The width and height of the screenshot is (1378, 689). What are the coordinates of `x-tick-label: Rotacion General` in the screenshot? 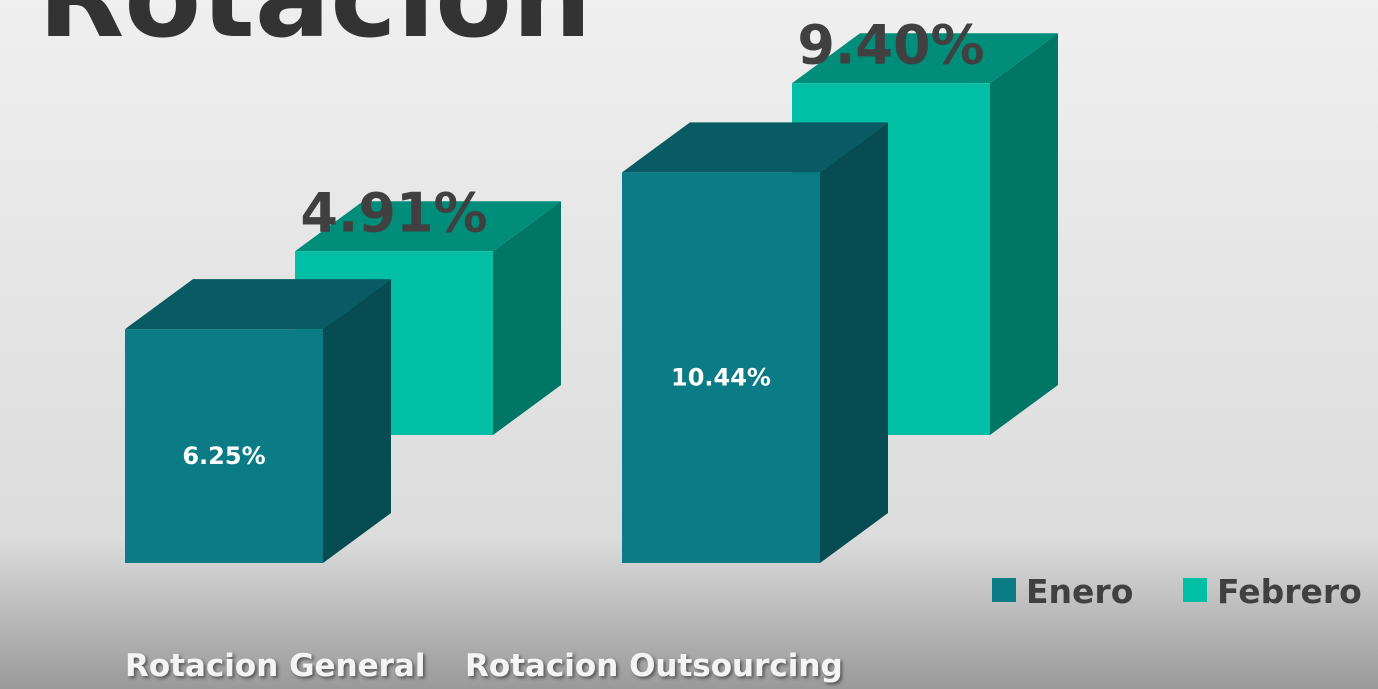 It's located at (275, 666).